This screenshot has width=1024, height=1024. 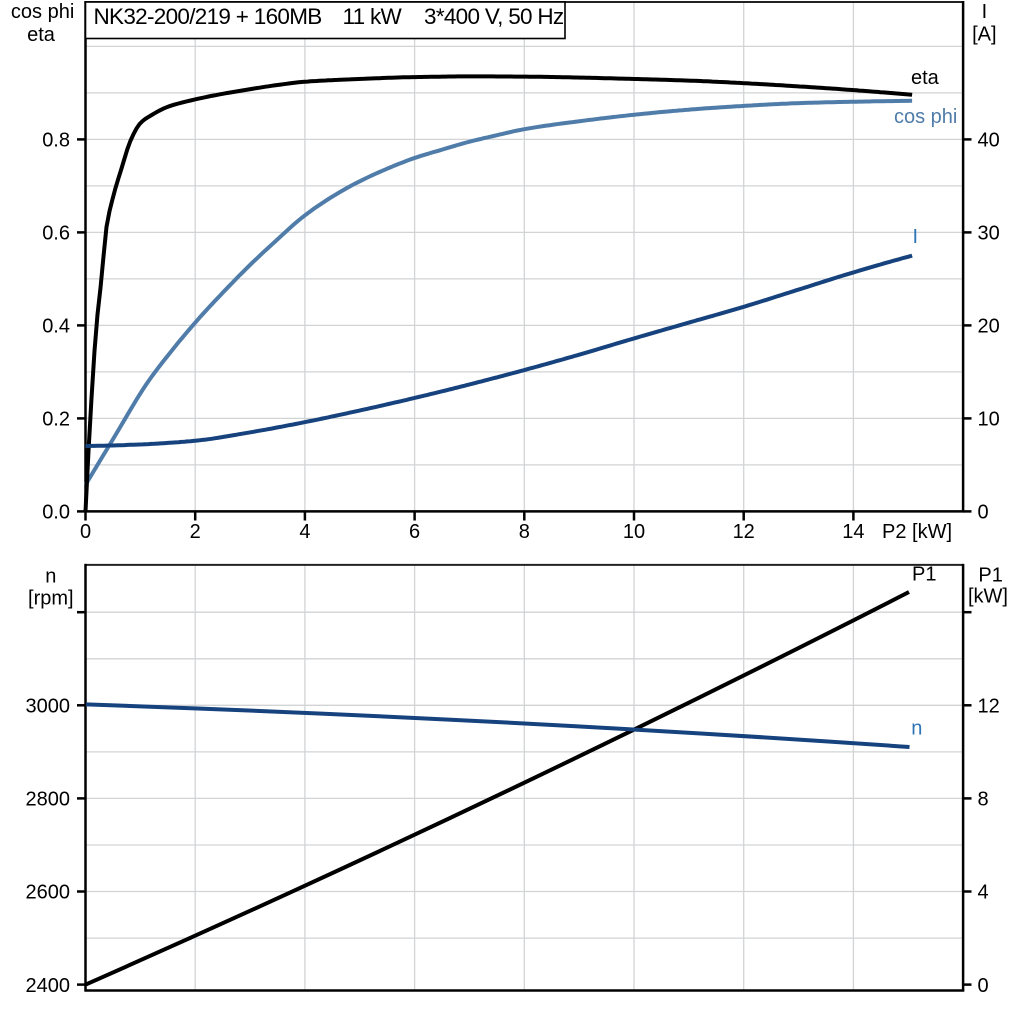 What do you see at coordinates (414, 532) in the screenshot?
I see `svg-text: 6` at bounding box center [414, 532].